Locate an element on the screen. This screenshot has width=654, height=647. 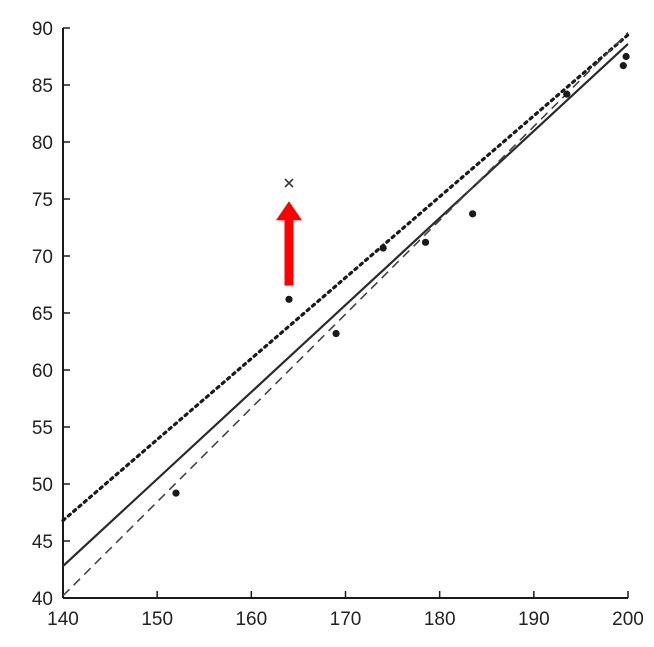
arrow-head is located at coordinates (289, 211).